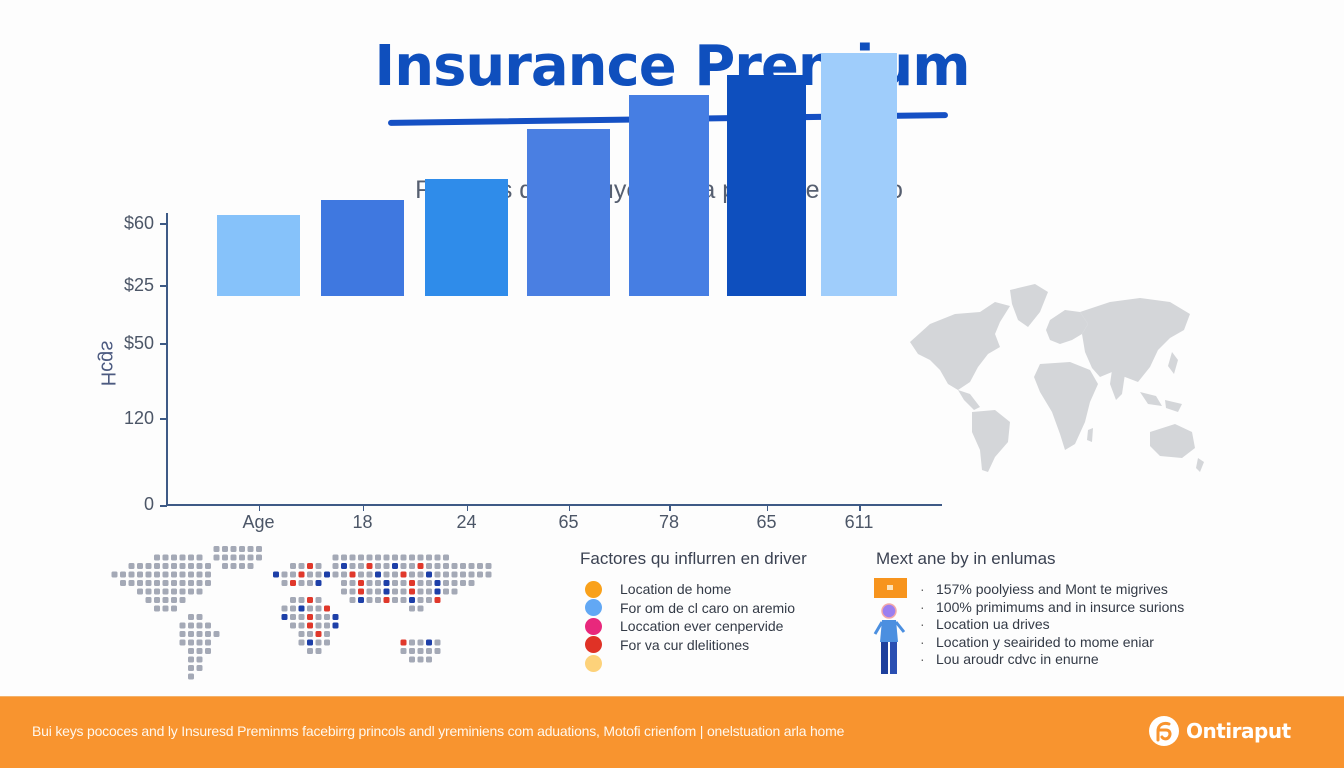  I want to click on y-tick-label: 120, so click(138, 418).